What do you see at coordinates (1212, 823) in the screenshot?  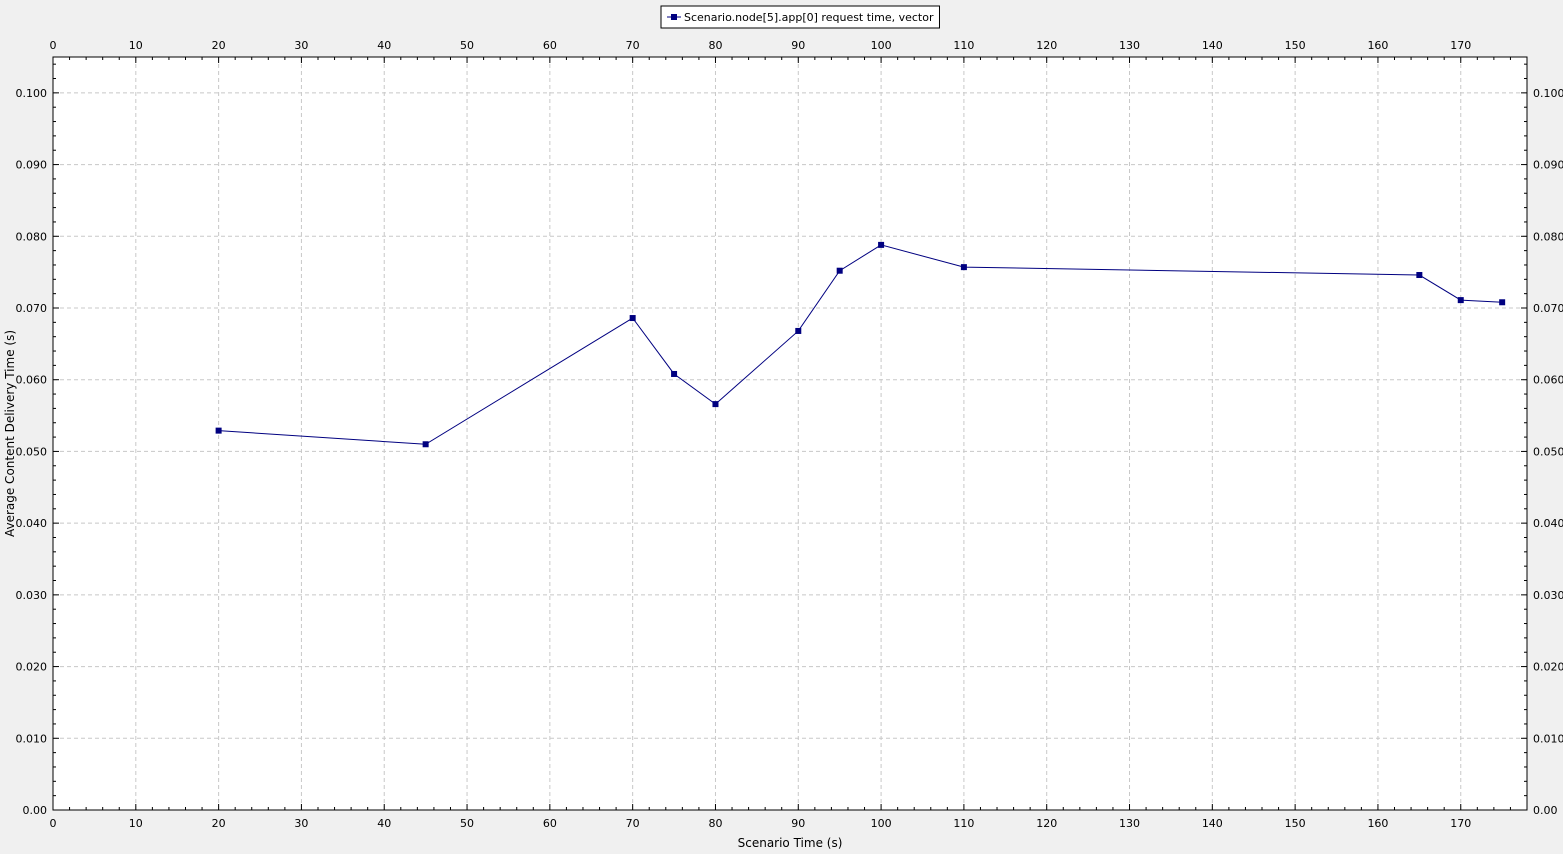 I see `x-tick-label-bottom: 140` at bounding box center [1212, 823].